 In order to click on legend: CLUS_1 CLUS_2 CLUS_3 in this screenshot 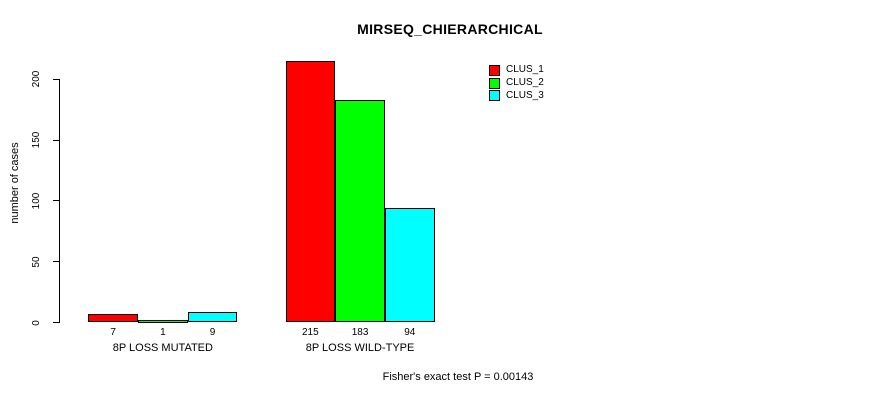, I will do `click(516, 83)`.